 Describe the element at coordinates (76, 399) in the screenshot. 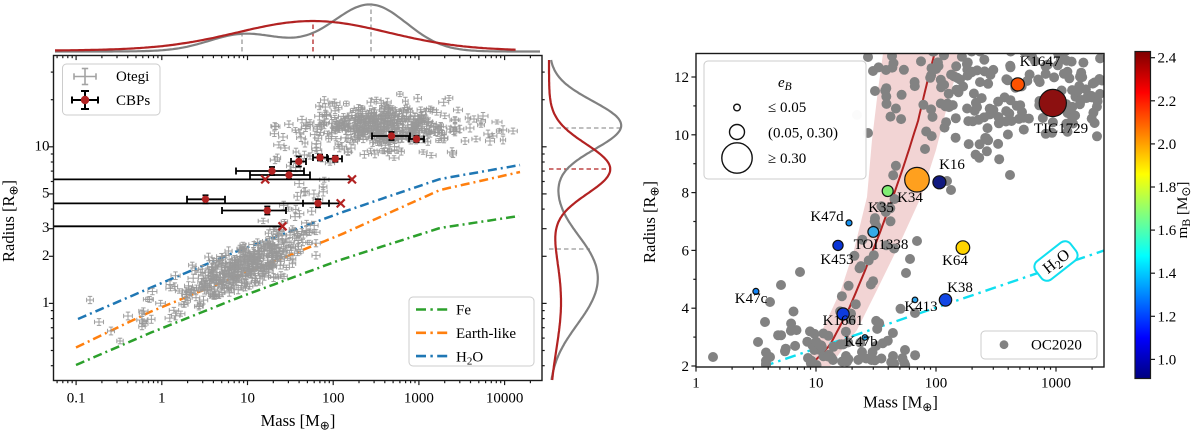

I see `svg-text: 0.1` at that location.